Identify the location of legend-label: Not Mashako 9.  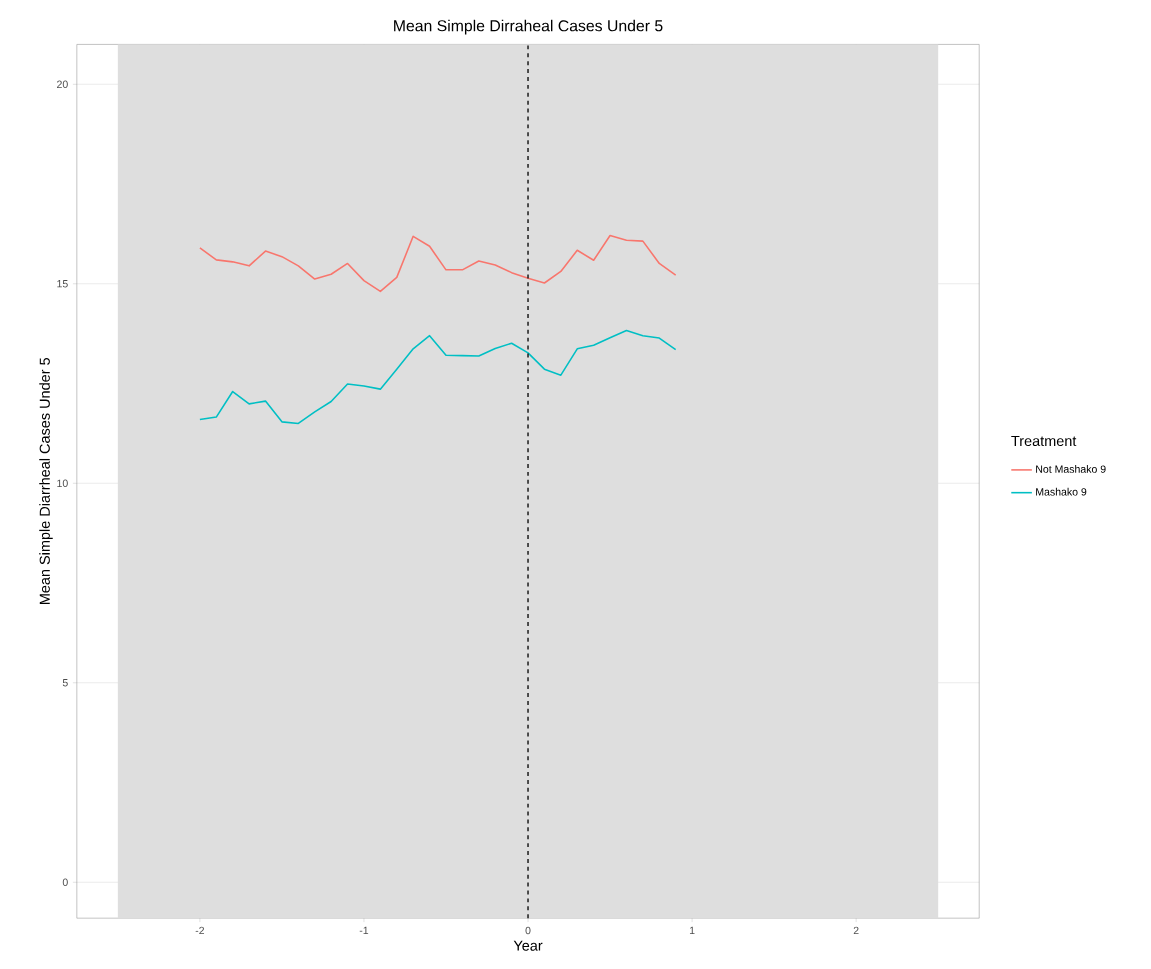
(1071, 469).